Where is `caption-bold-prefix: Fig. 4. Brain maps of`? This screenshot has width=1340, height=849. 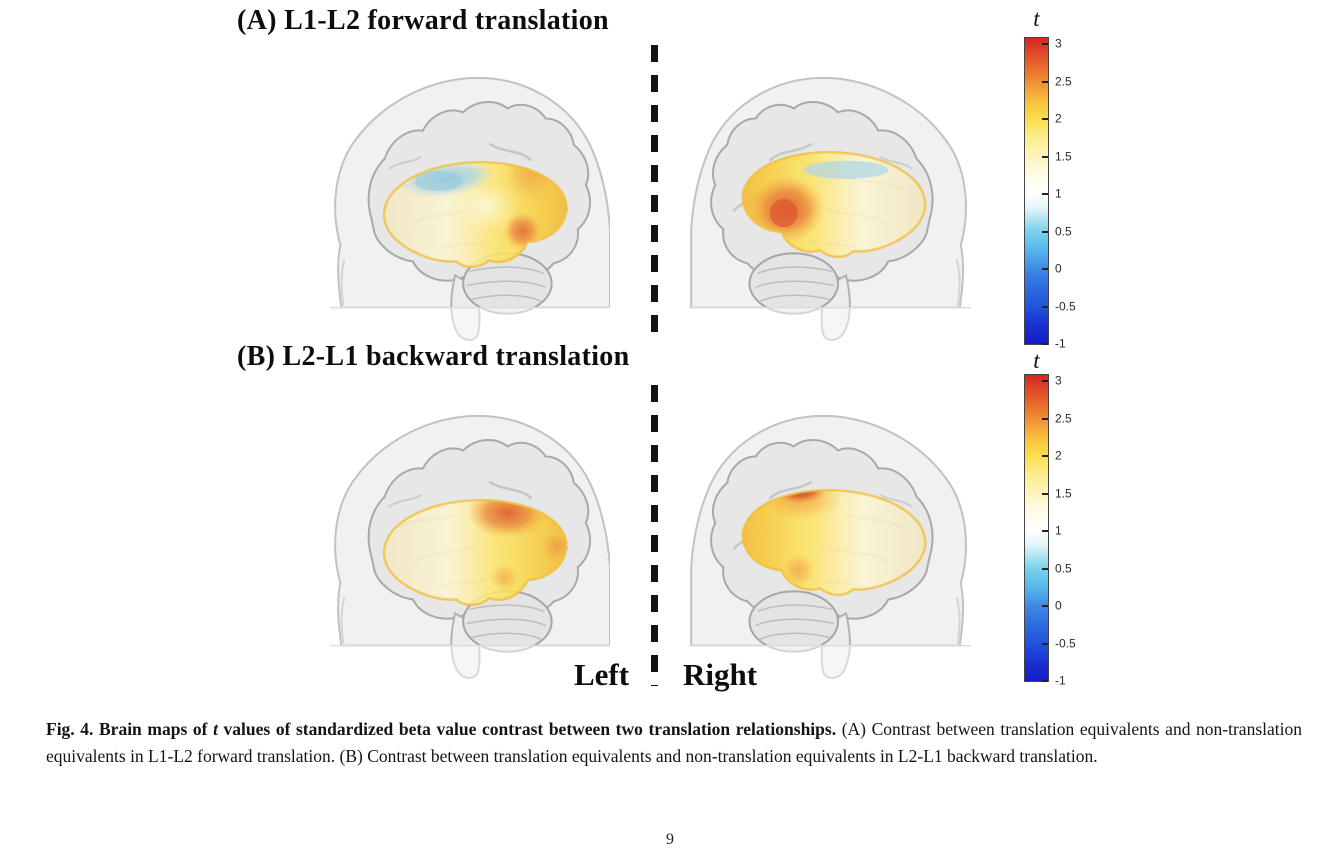 caption-bold-prefix: Fig. 4. Brain maps of is located at coordinates (130, 729).